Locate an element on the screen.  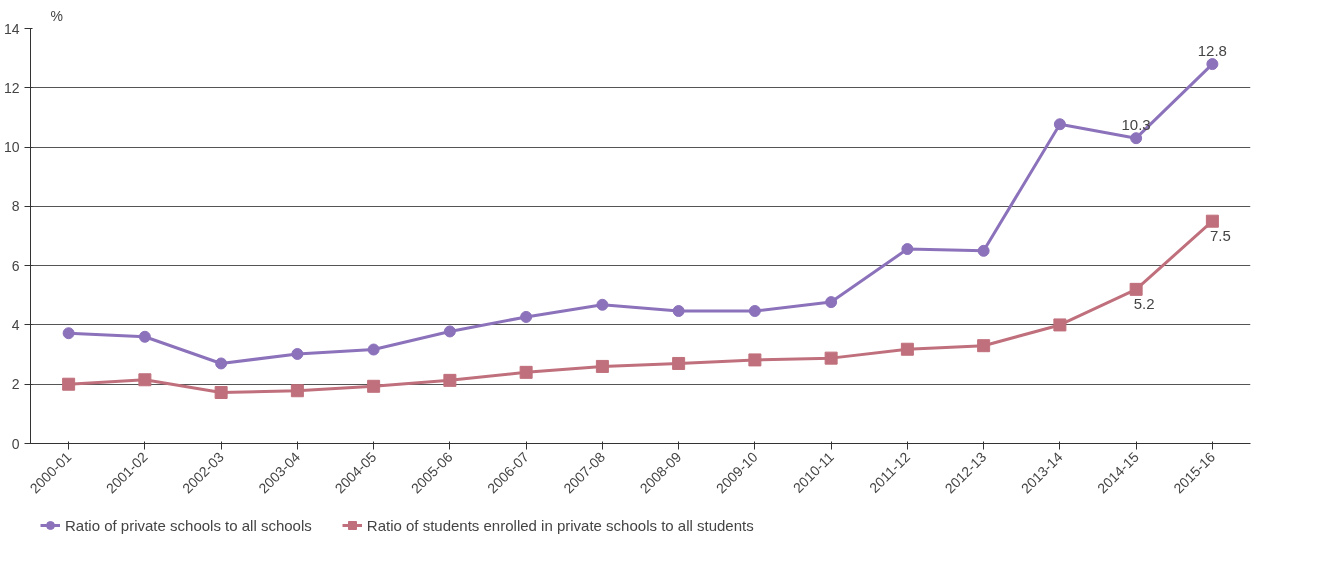
y-tick-label: 6 is located at coordinates (15, 265).